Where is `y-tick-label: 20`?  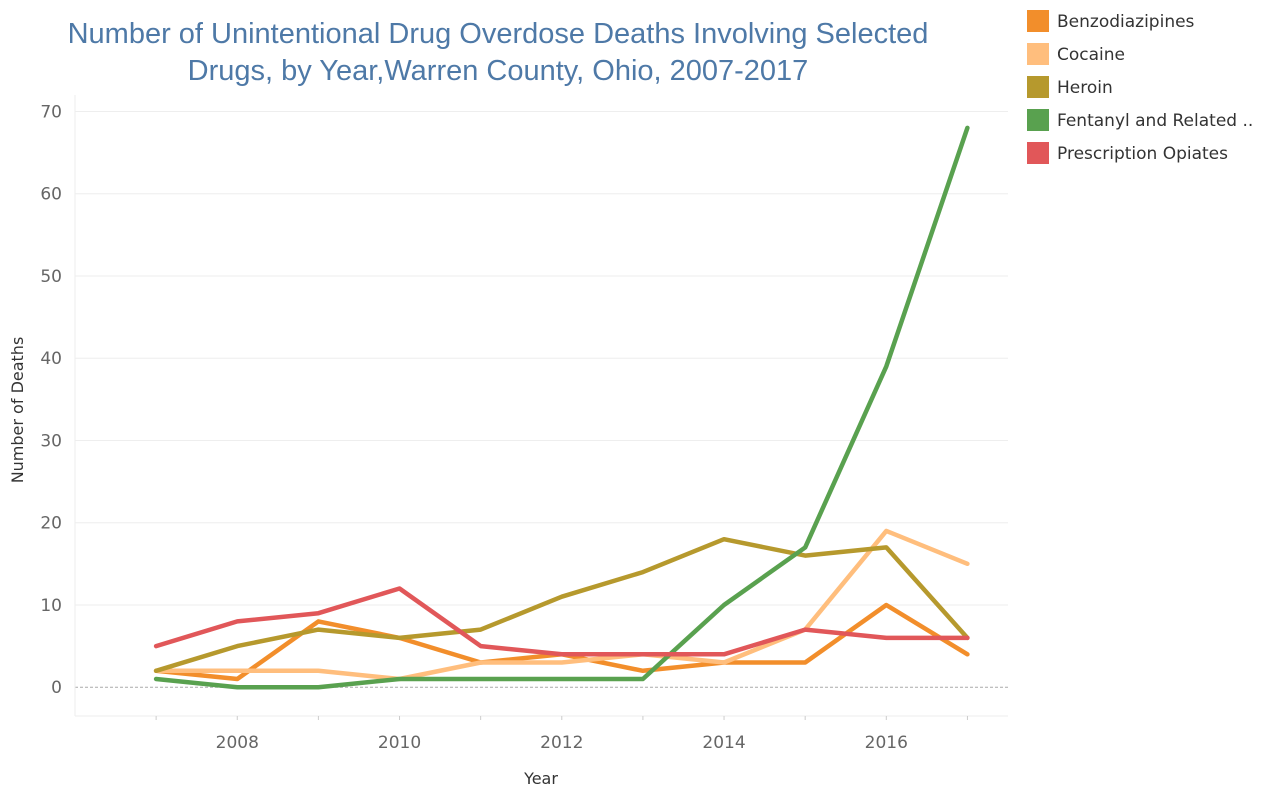
y-tick-label: 20 is located at coordinates (51, 524).